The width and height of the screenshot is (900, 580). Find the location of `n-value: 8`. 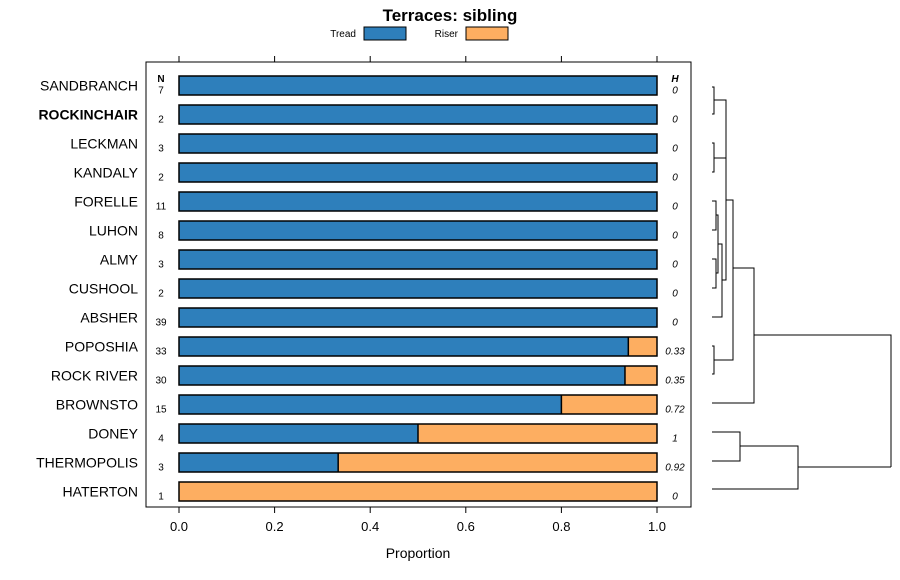

n-value: 8 is located at coordinates (161, 236).